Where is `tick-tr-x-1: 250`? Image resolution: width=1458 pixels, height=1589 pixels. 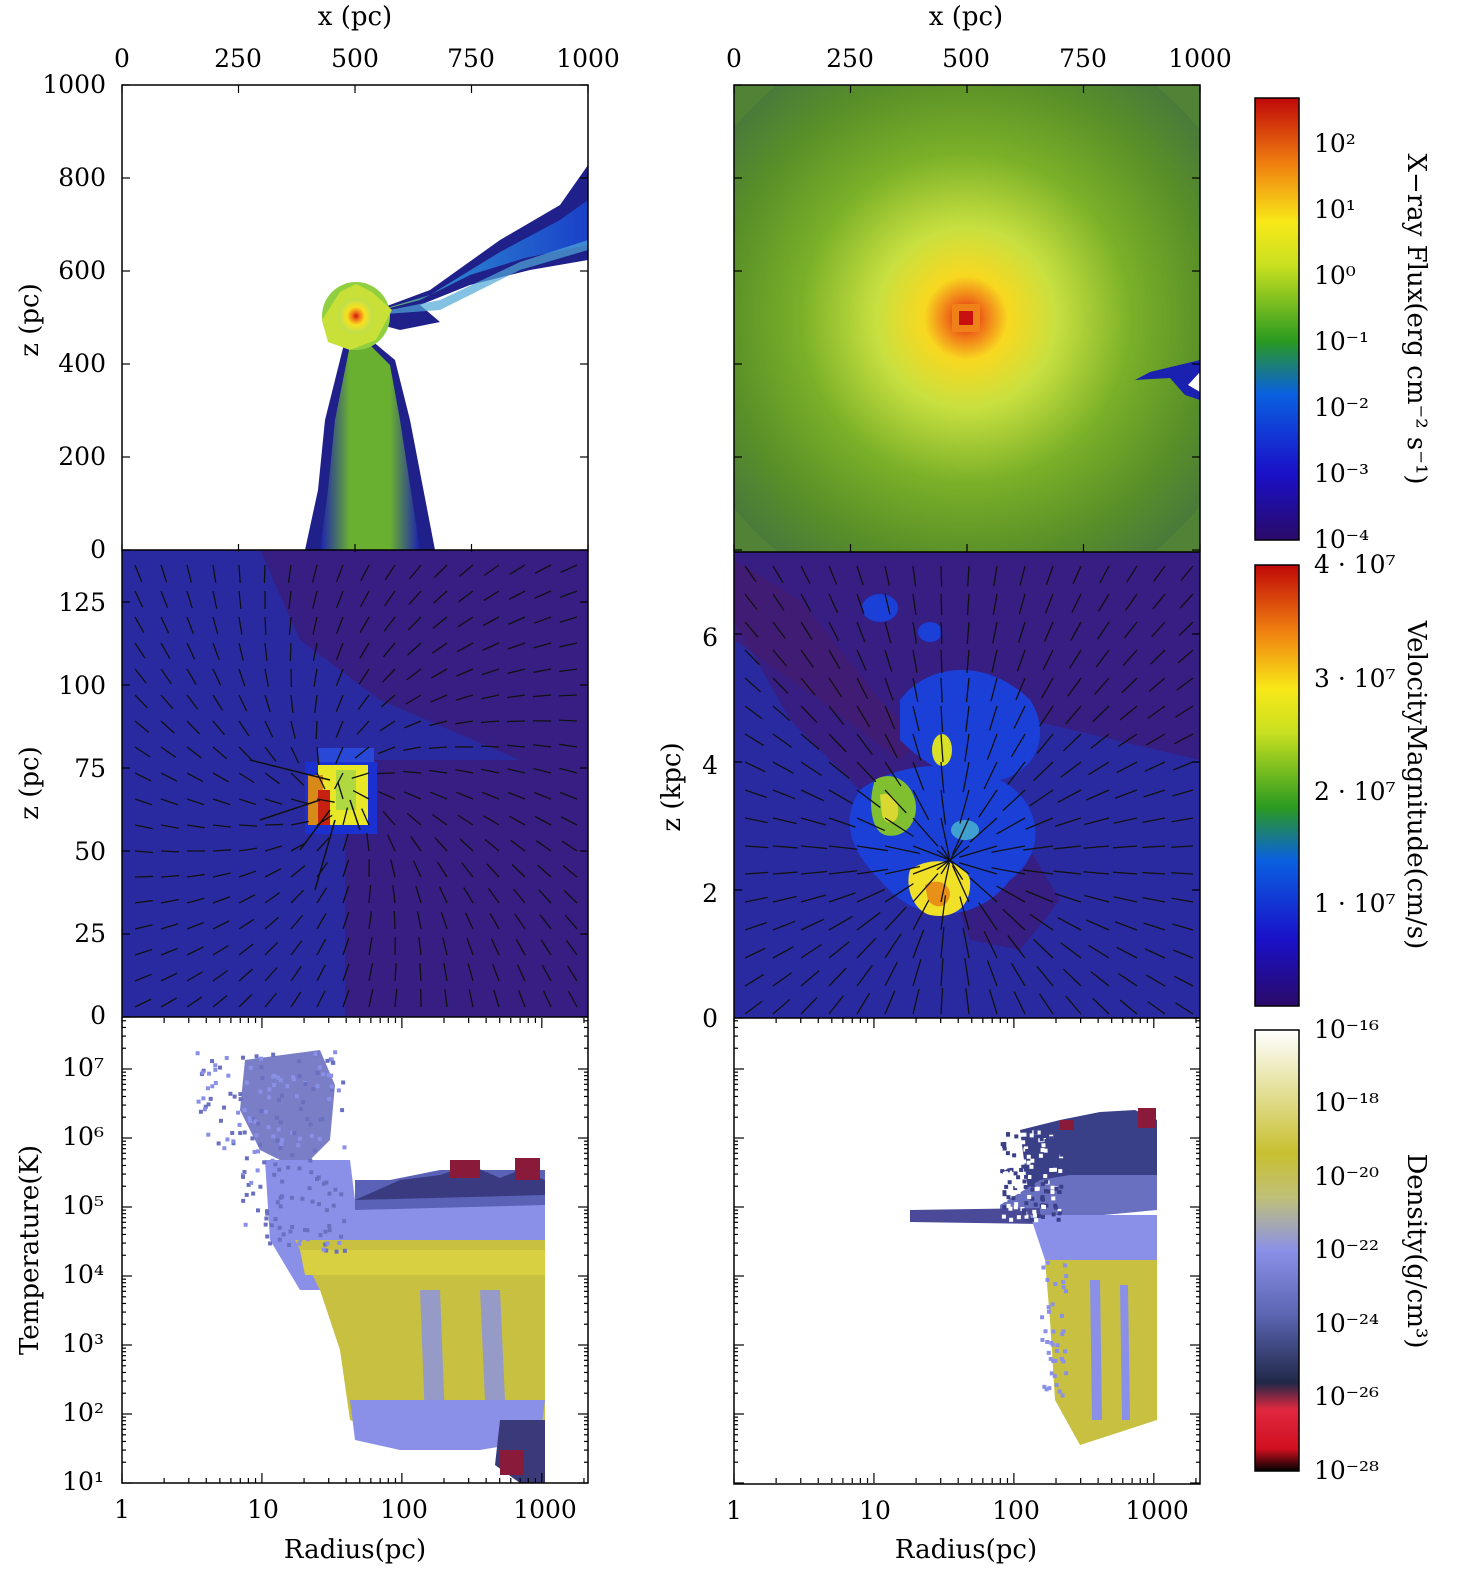
tick-tr-x-1: 250 is located at coordinates (850, 58).